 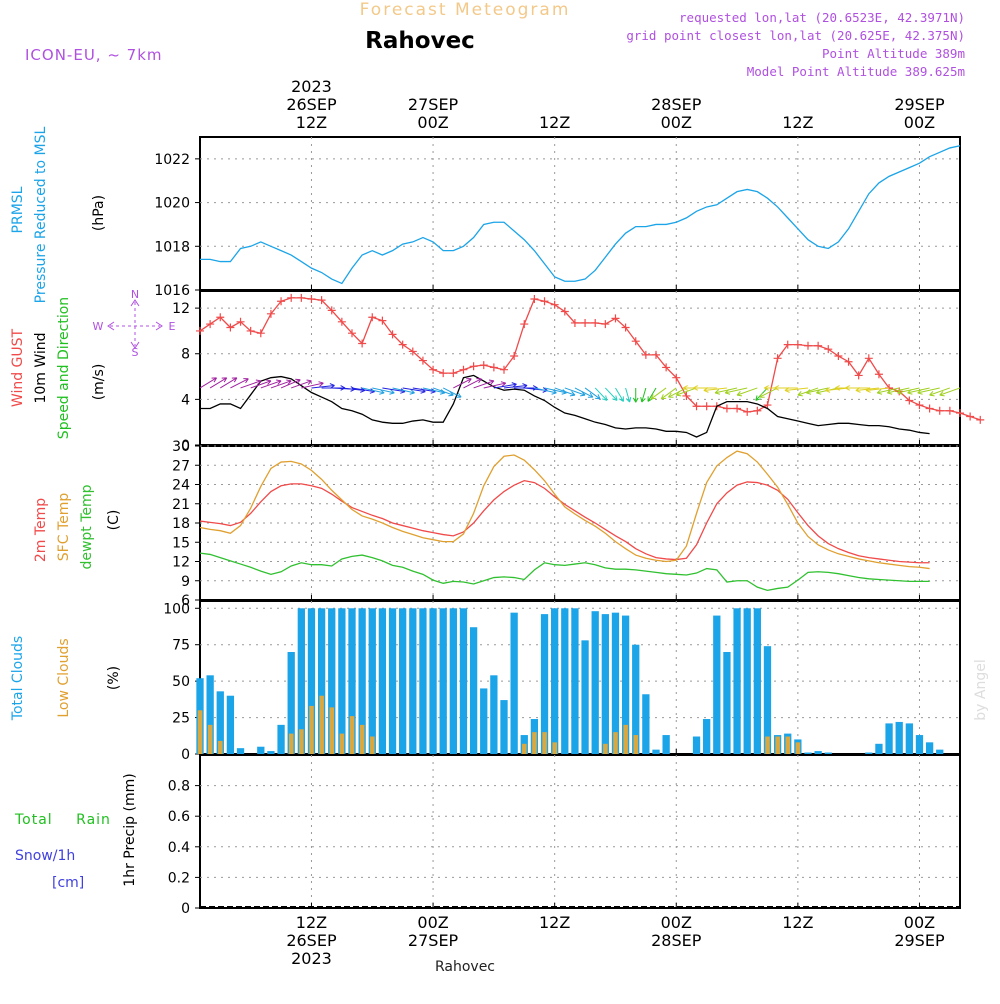 What do you see at coordinates (465, 967) in the screenshot?
I see `footer-location: Rahovec` at bounding box center [465, 967].